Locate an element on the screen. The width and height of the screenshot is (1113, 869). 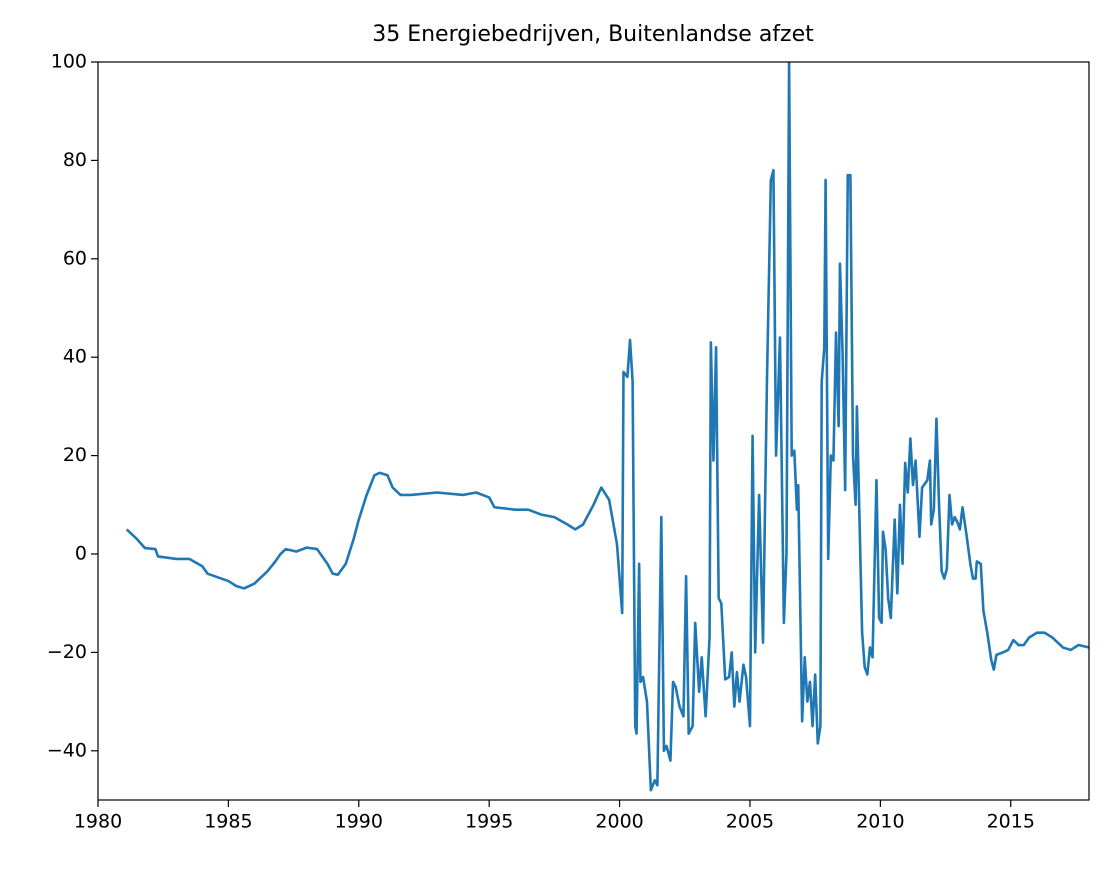
y-tick-label: −20 is located at coordinates (67, 652).